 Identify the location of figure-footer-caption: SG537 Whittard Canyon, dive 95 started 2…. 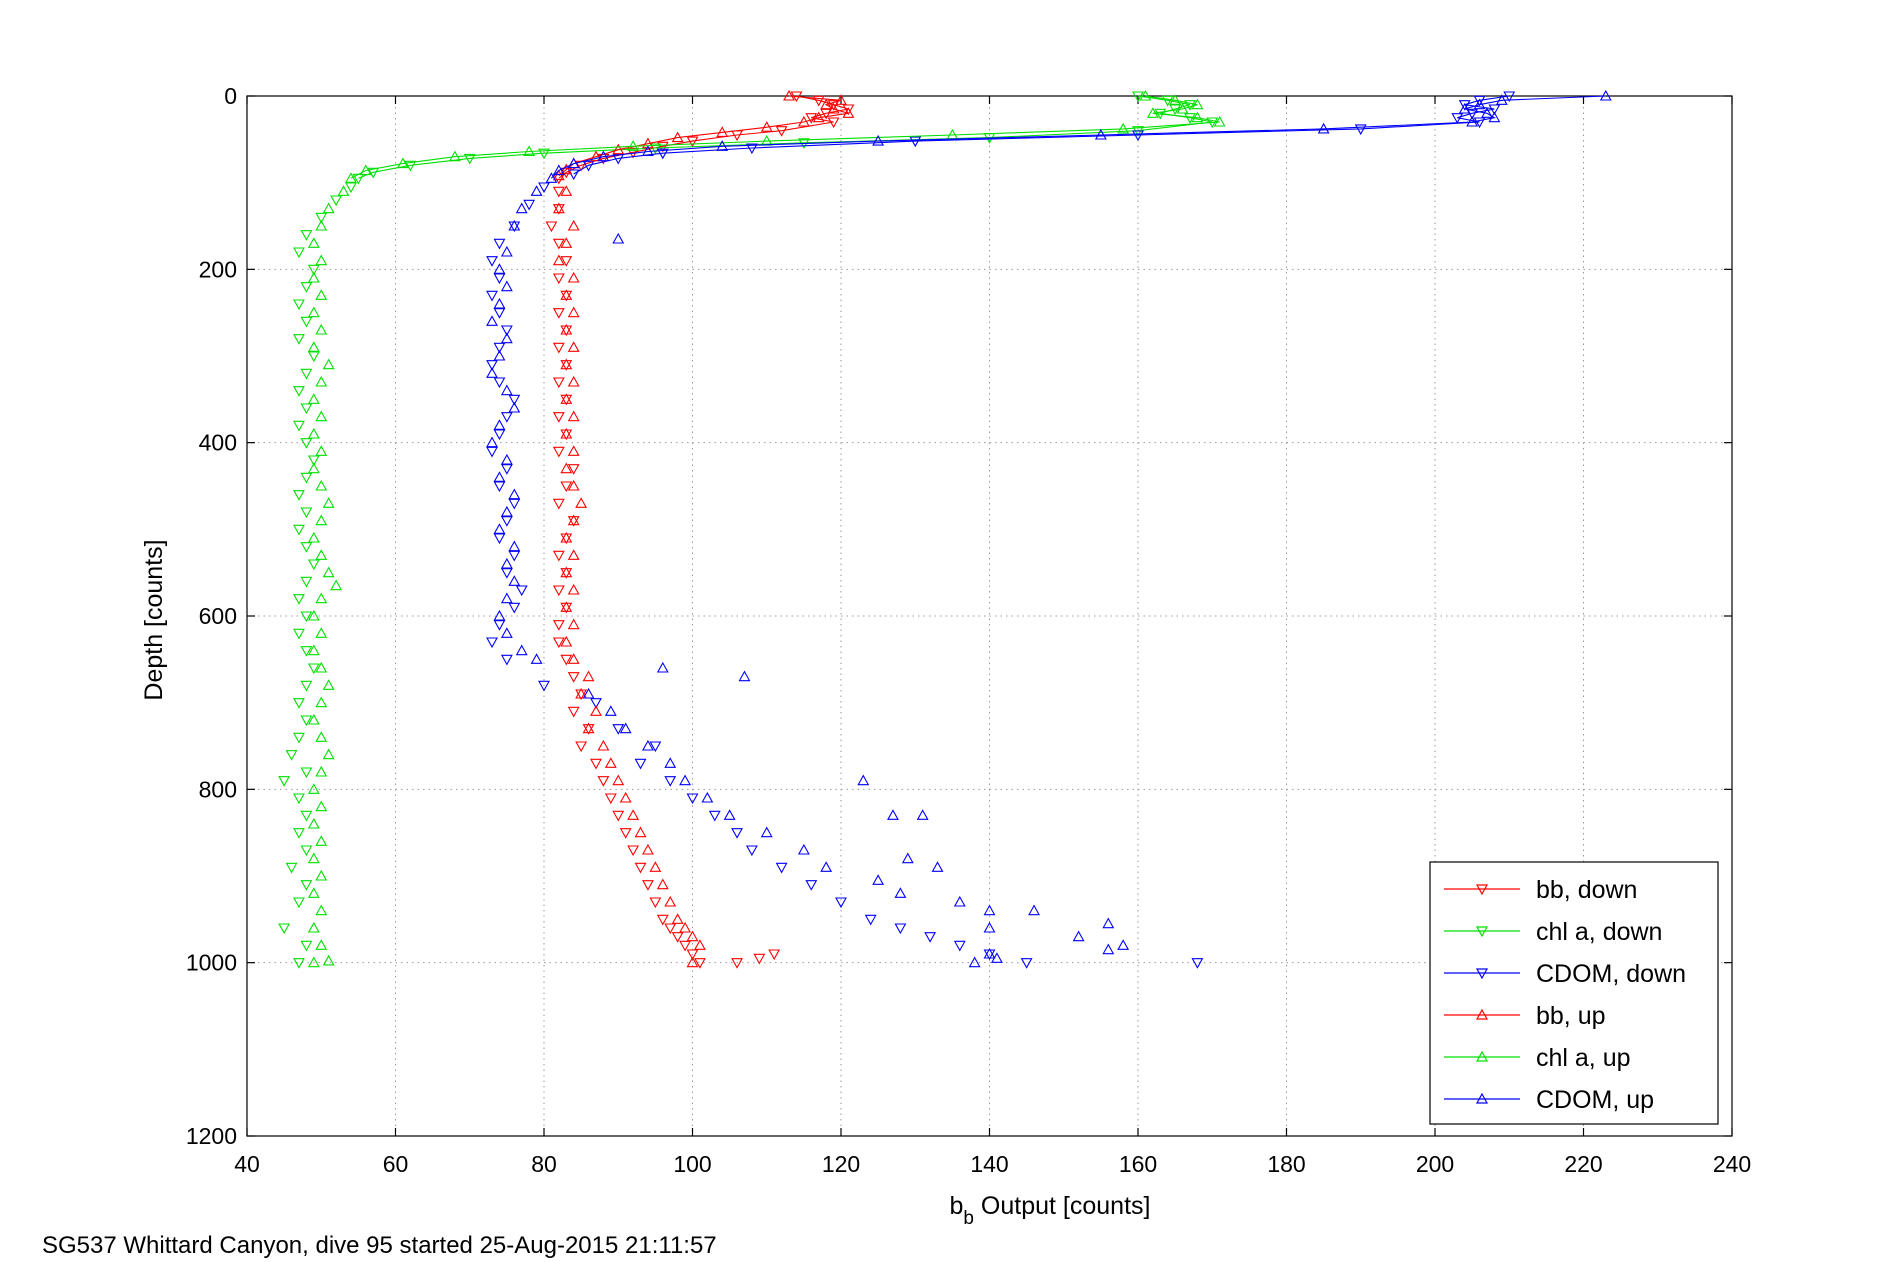
(379, 1245).